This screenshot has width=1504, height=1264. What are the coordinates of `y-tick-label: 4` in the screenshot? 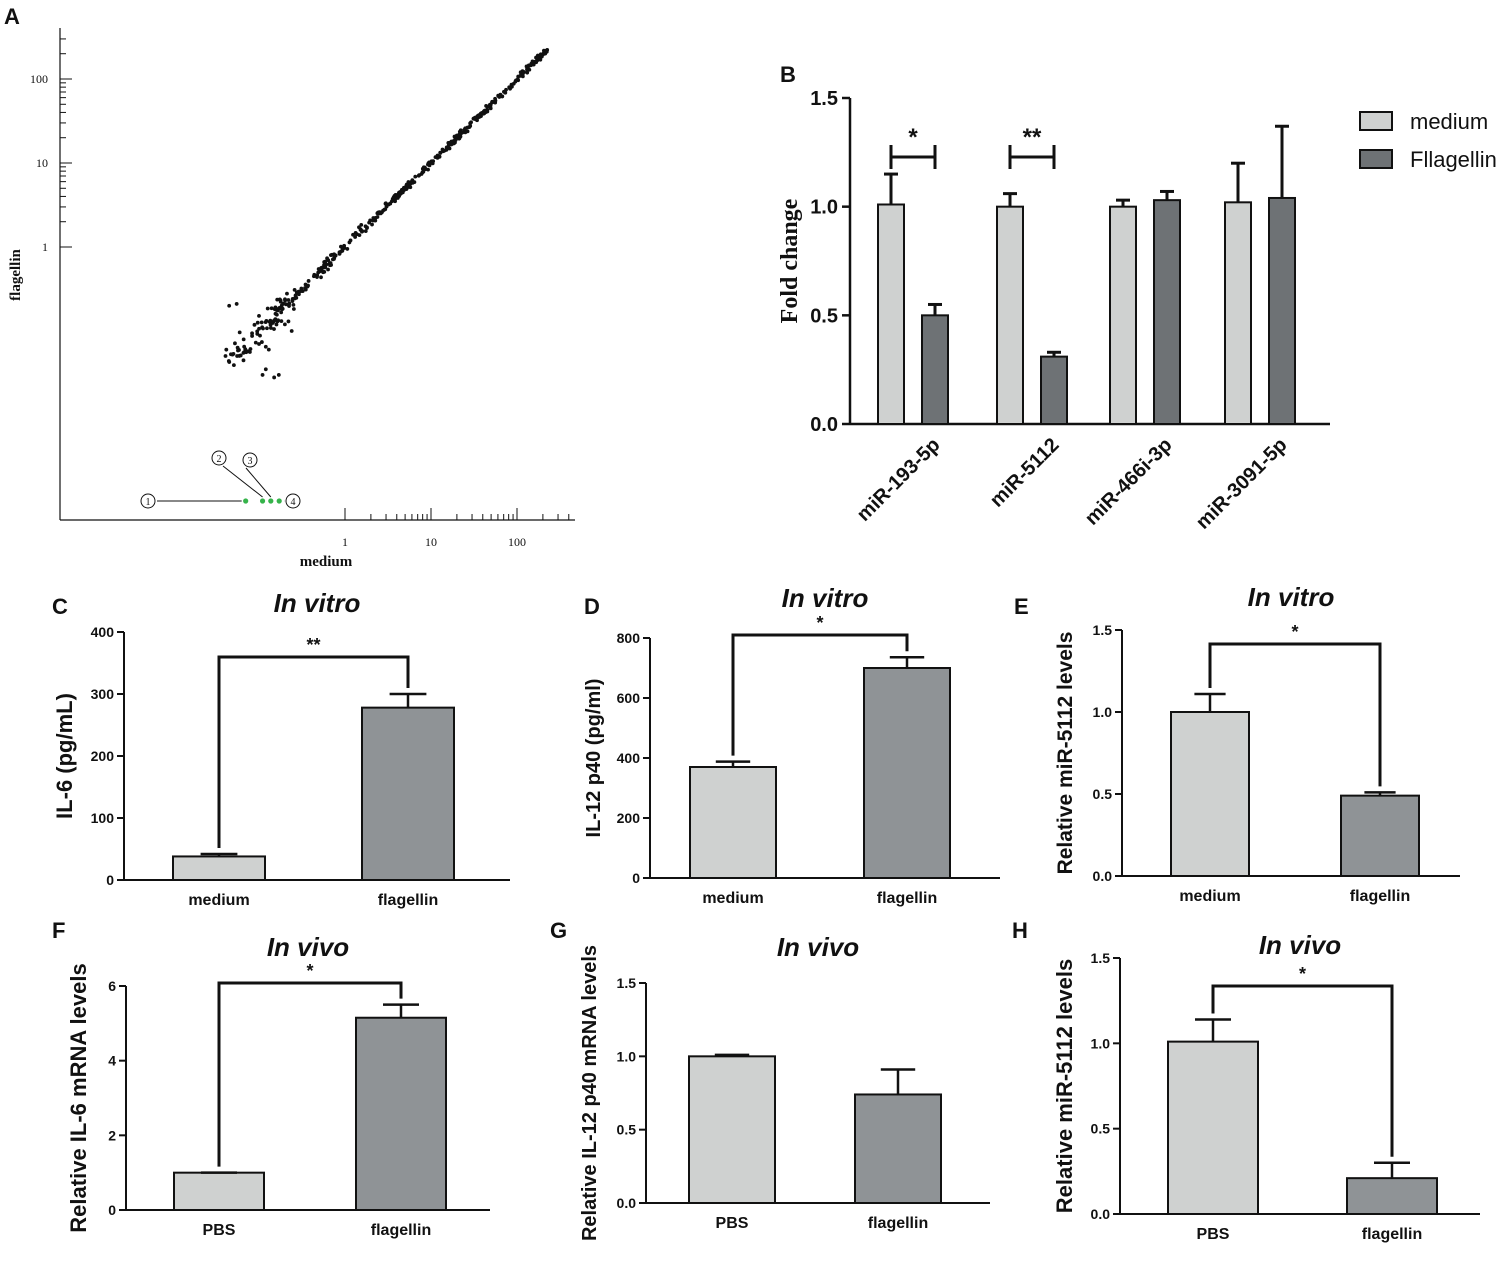 It's located at (112, 1061).